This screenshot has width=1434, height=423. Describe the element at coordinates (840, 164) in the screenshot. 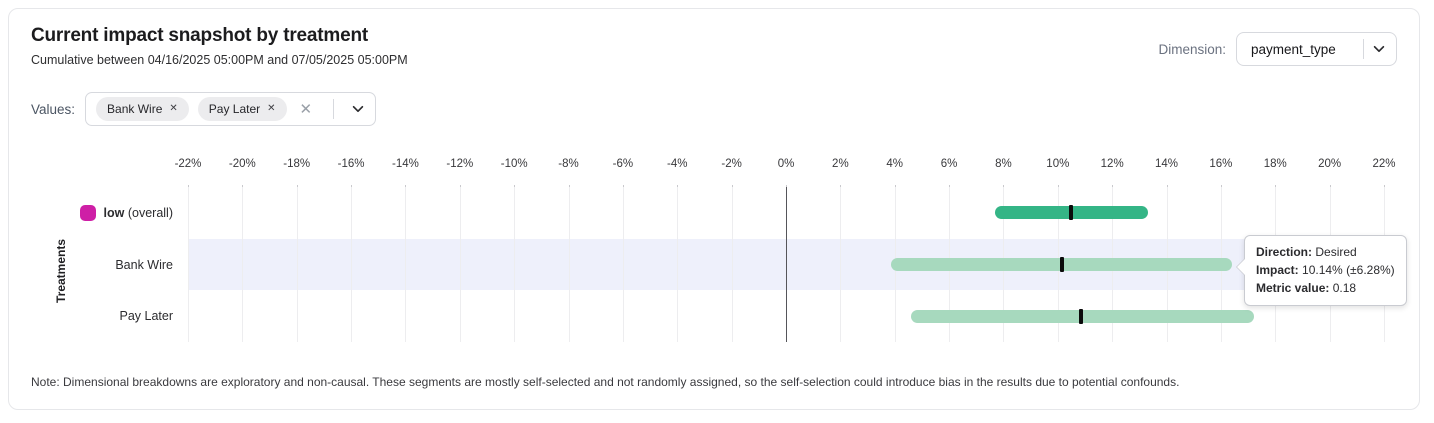

I see `x-axis-tick-label: 2%` at that location.